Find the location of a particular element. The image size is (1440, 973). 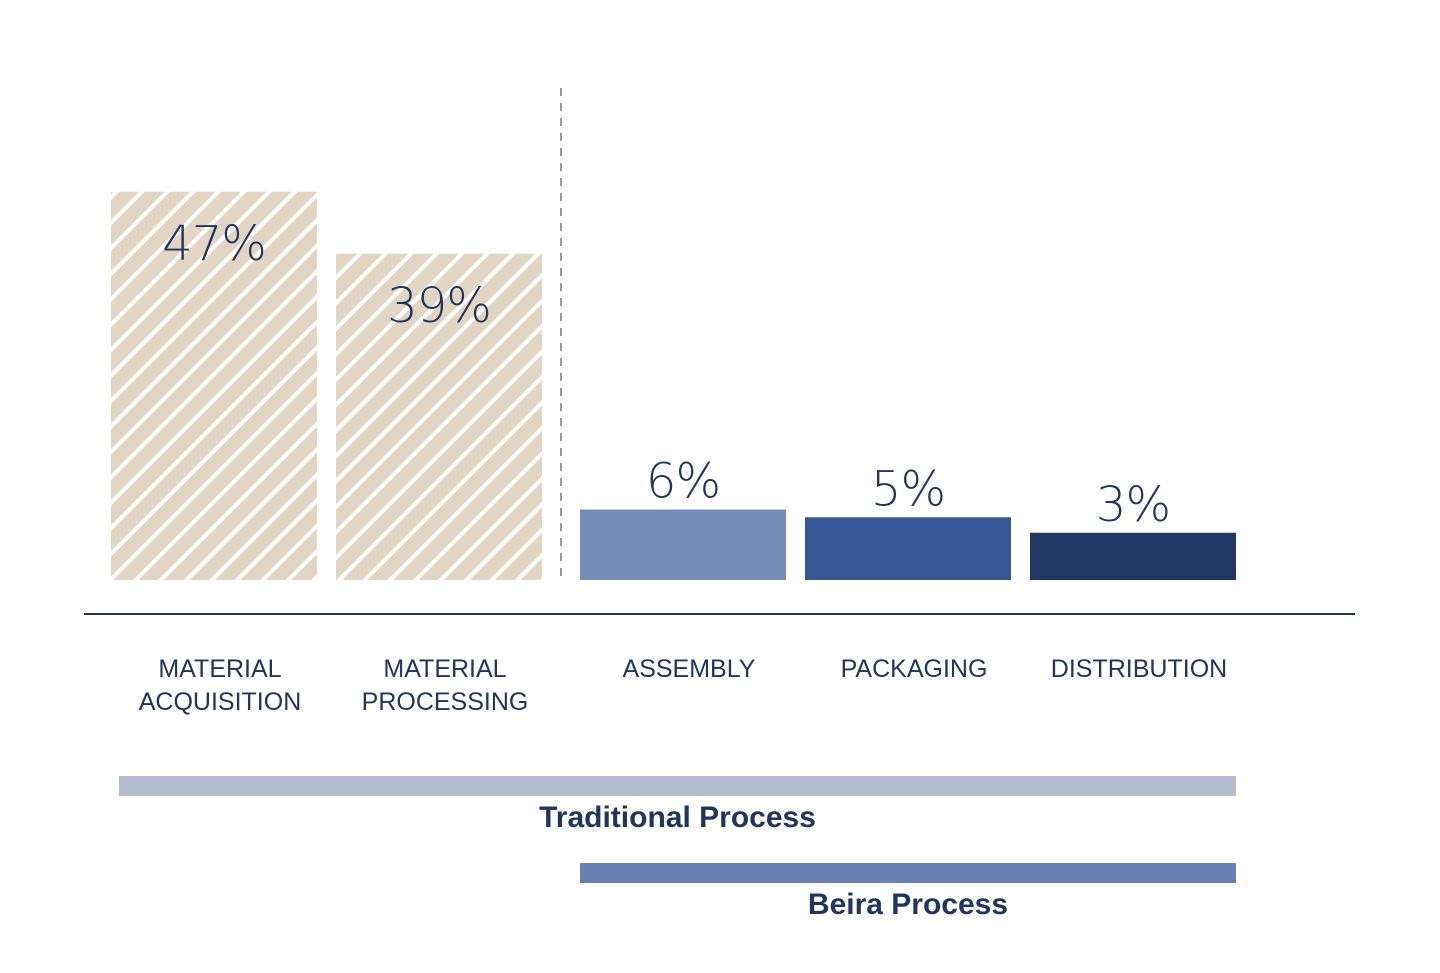

value-label: 47% is located at coordinates (214, 244).